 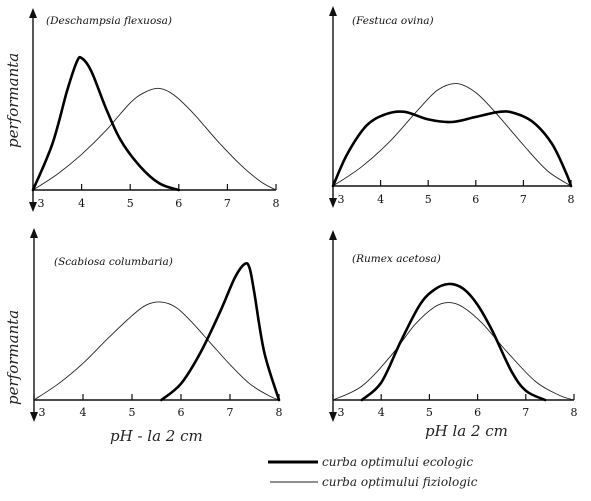 I want to click on legend-label-fiziologic: curba optimului fiziologic, so click(x=400, y=482).